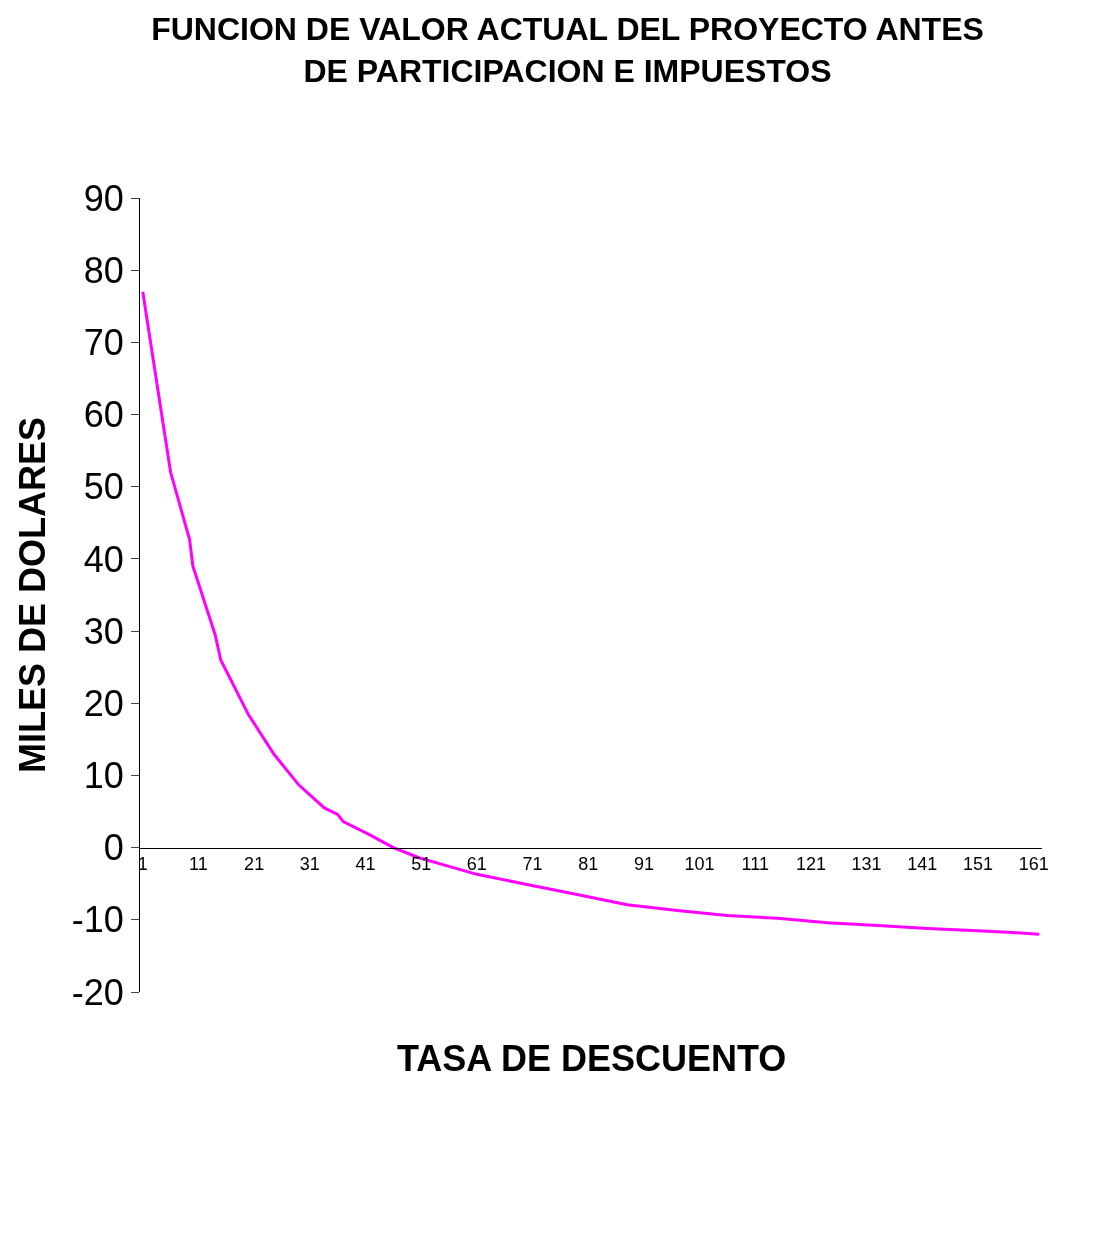 This screenshot has height=1235, width=1102. I want to click on chart-title: FUNCION DE VALOR ACTUAL DEL PROYECTO ANTES DE PARTICIPACION E IMPUESTOS, so click(567, 50).